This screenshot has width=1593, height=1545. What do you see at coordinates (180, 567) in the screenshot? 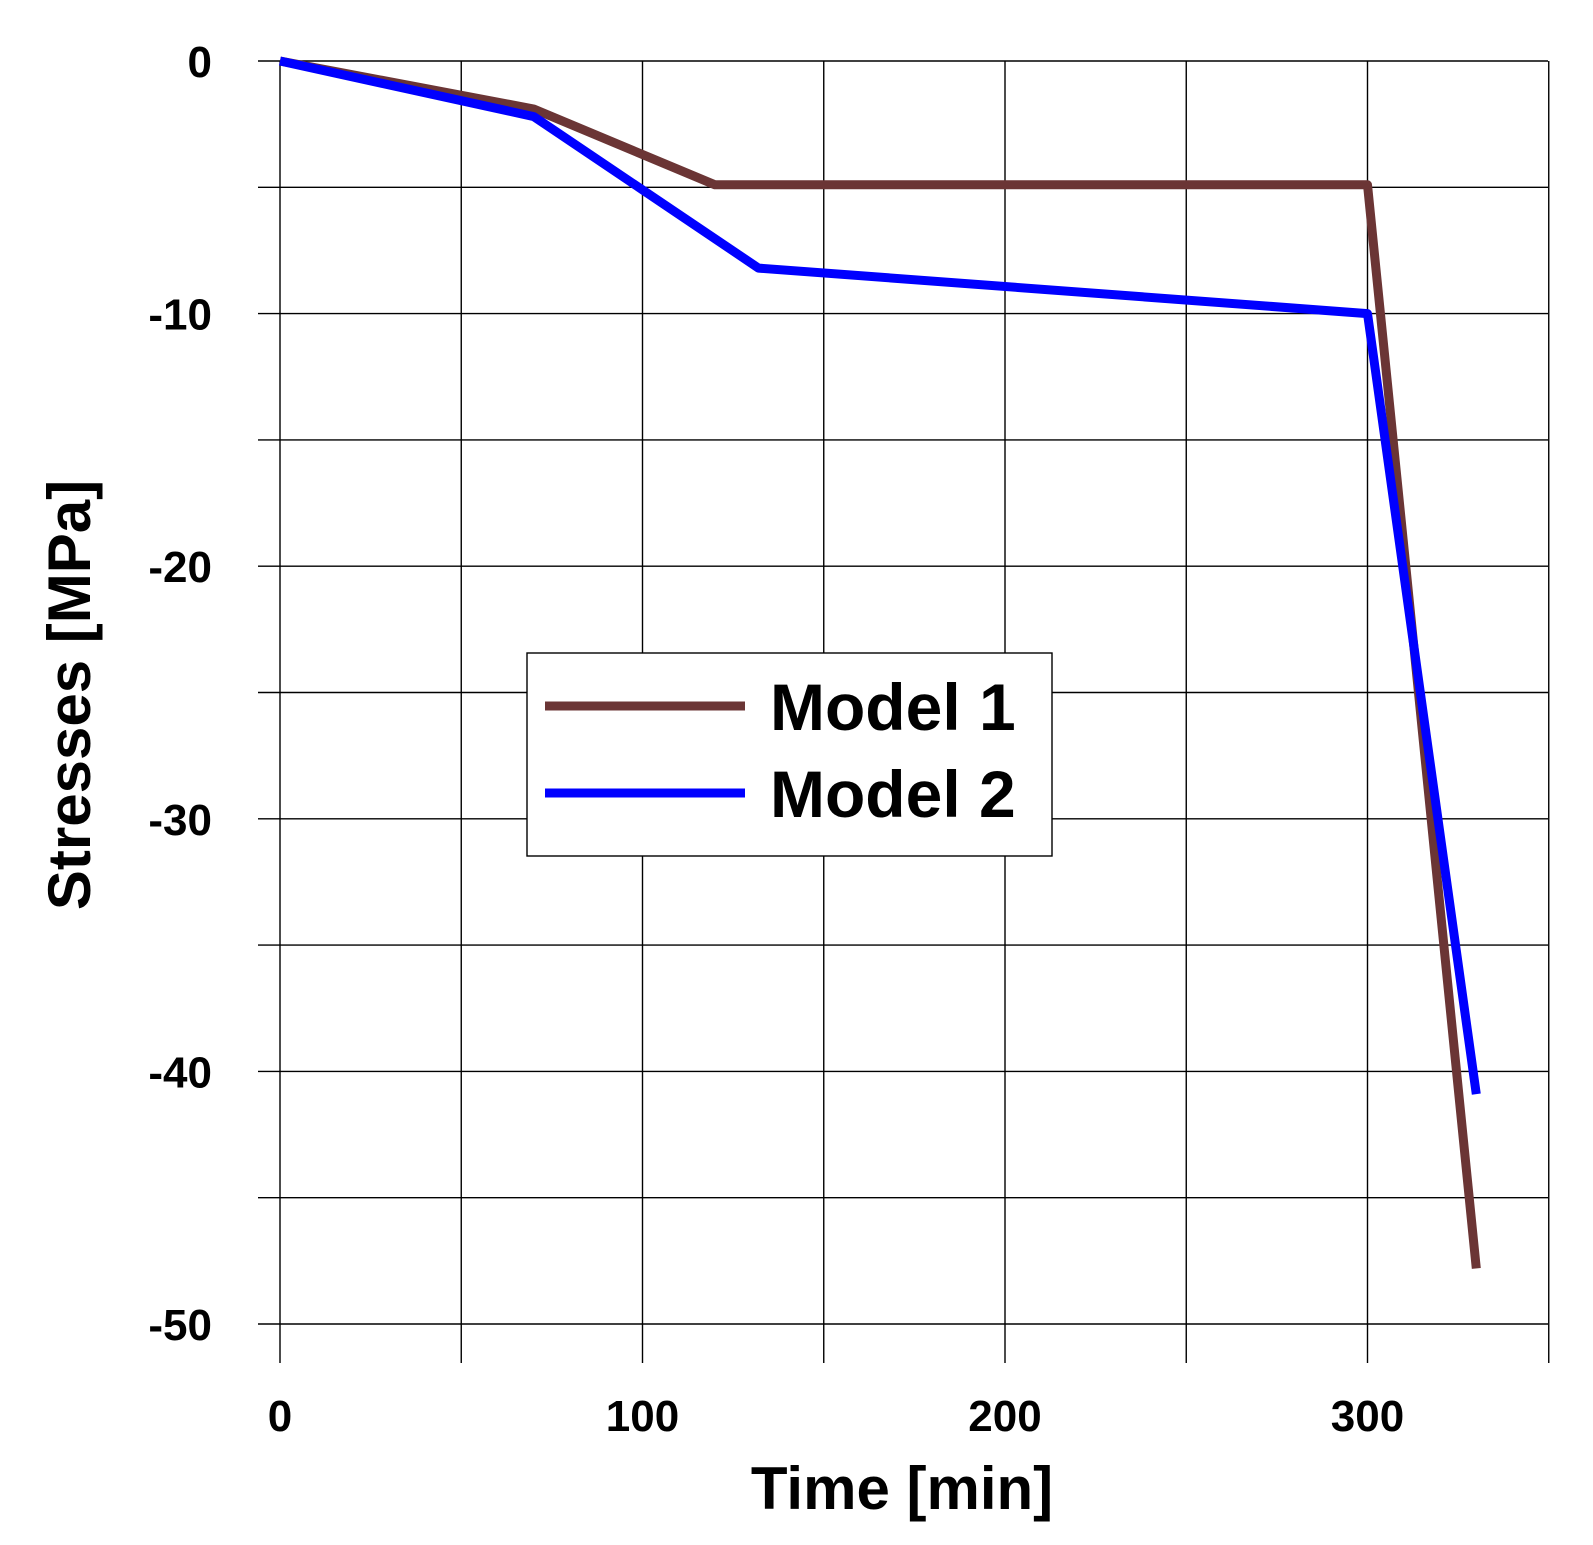
I see `y-tick-label: -20` at bounding box center [180, 567].